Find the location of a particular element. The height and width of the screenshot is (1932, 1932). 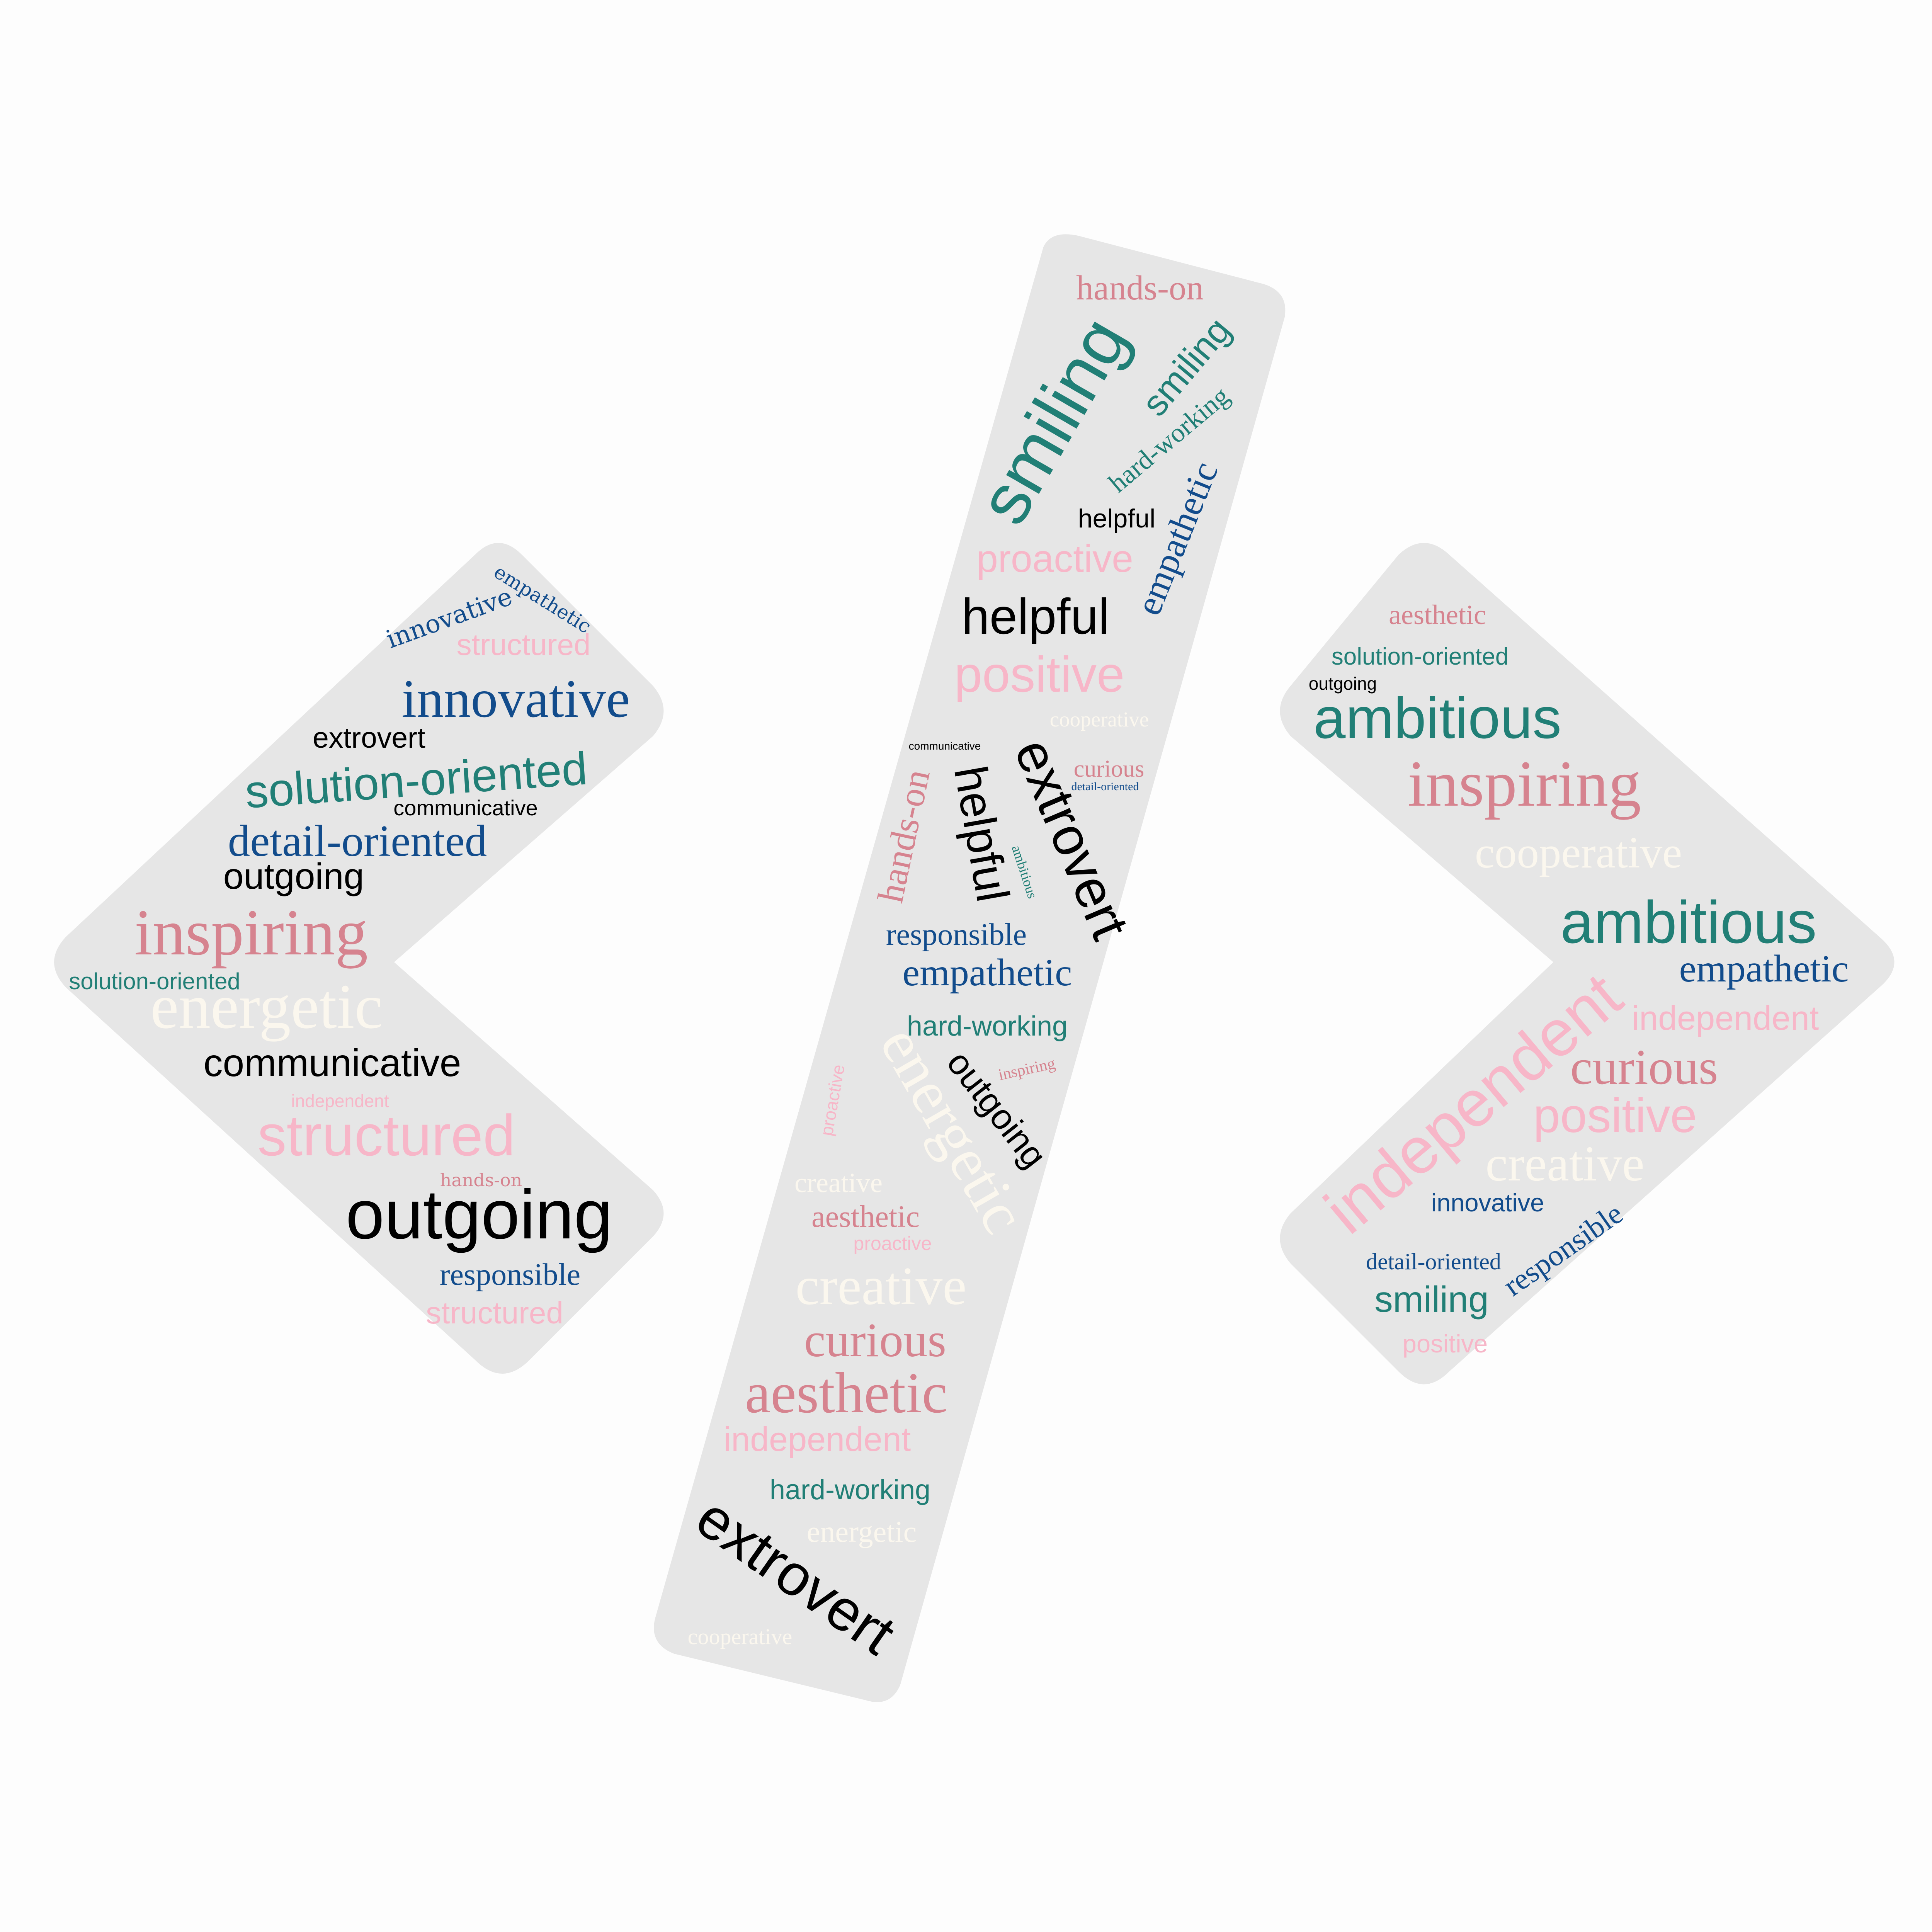

word-extrovert: extrovert is located at coordinates (369, 738).